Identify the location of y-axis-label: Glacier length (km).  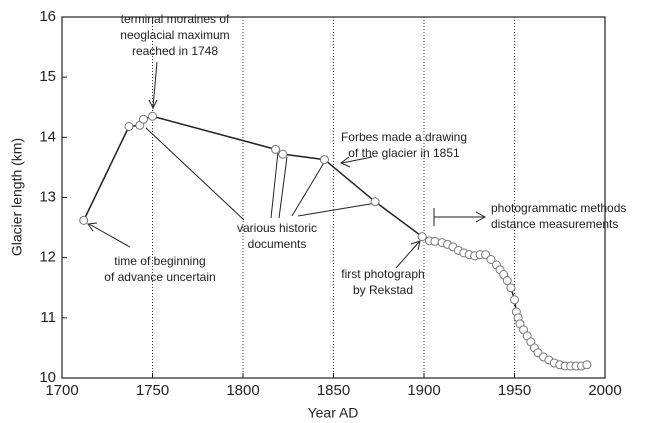
(17, 197).